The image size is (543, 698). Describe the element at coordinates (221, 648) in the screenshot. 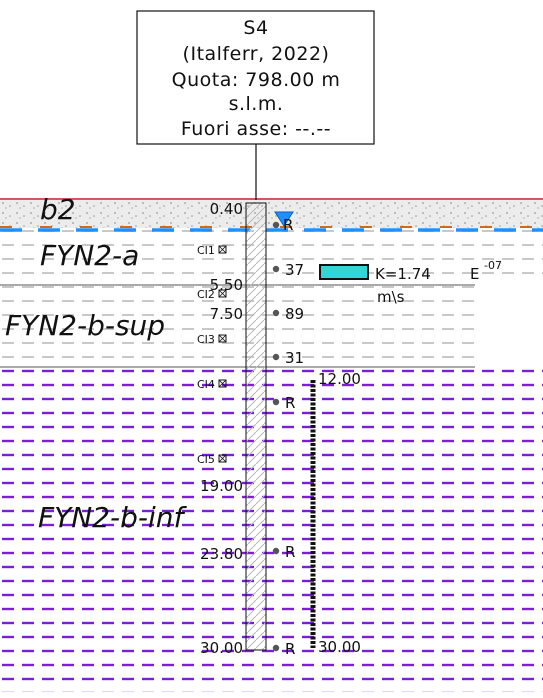

I see `depth-label: 30.00` at that location.